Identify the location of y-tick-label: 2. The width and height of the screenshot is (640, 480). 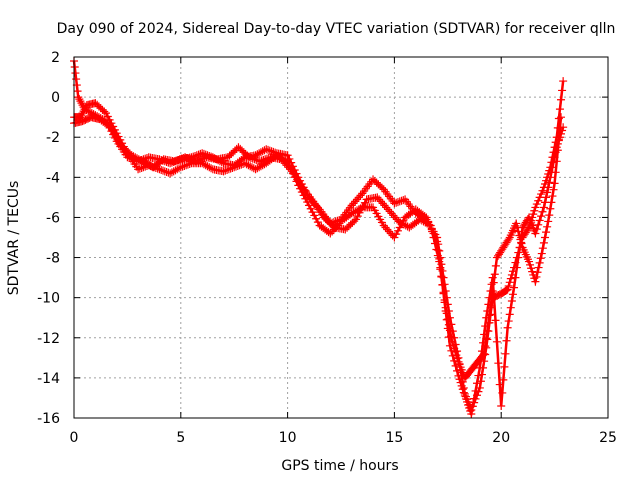
(55, 58).